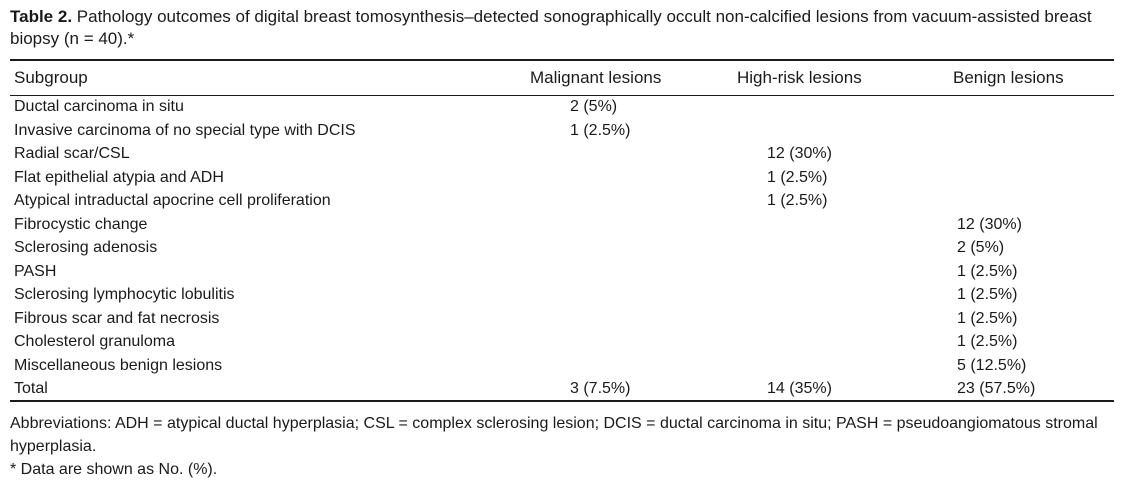  Describe the element at coordinates (86, 247) in the screenshot. I see `cell-subgroup: Sclerosing adenosis` at that location.